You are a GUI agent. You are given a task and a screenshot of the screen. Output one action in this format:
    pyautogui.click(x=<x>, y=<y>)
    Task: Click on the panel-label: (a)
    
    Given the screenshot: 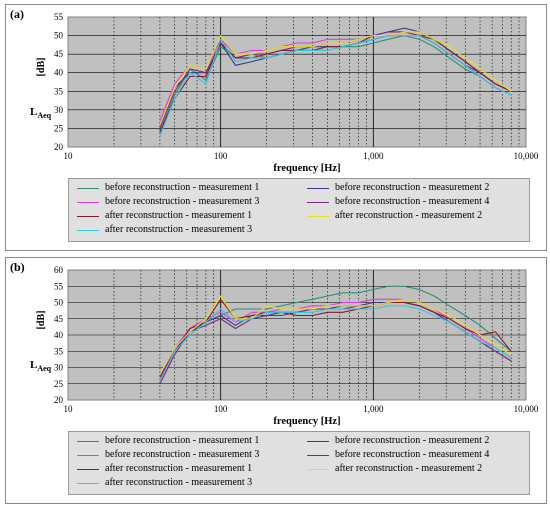 What is the action you would take?
    pyautogui.click(x=17, y=14)
    